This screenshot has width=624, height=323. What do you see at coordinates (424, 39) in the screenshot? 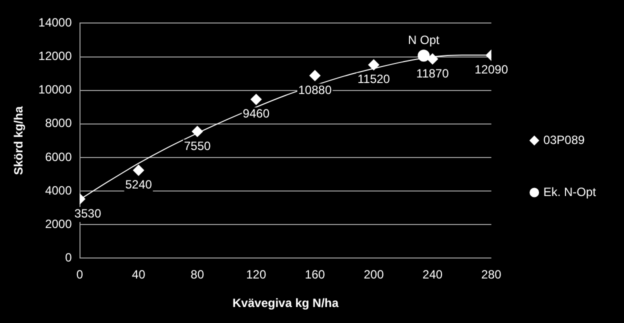
I see `annotation: N Opt` at bounding box center [424, 39].